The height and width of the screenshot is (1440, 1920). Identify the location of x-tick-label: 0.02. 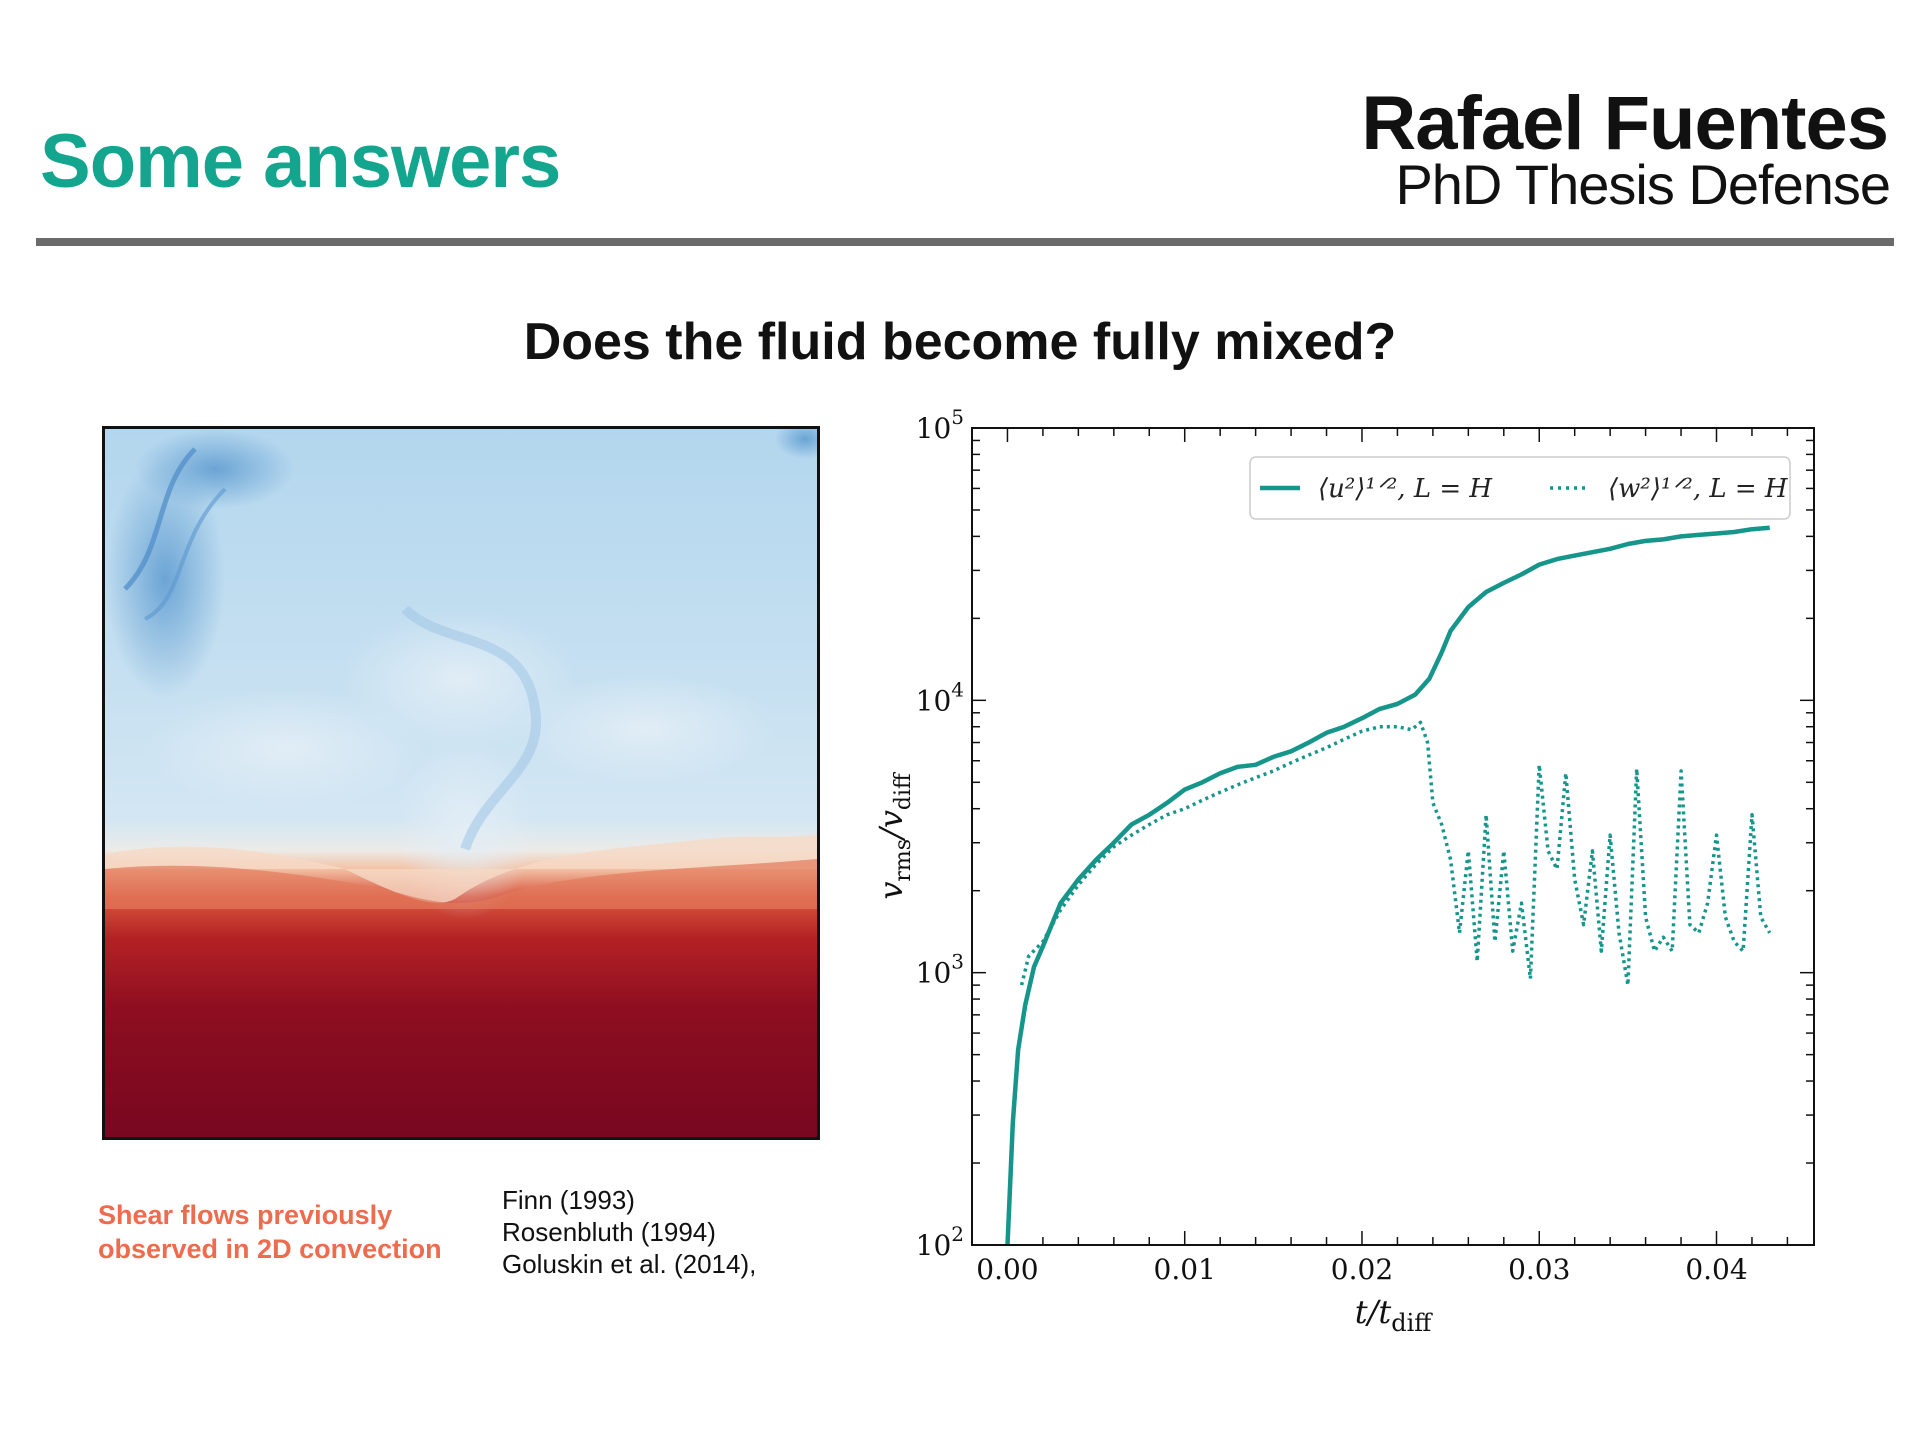
(1362, 1269).